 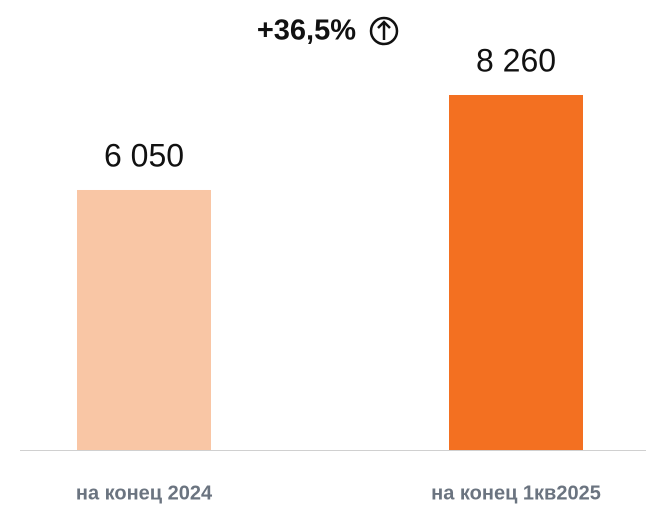 I want to click on x-tick-label: на конец 2024, so click(x=144, y=493).